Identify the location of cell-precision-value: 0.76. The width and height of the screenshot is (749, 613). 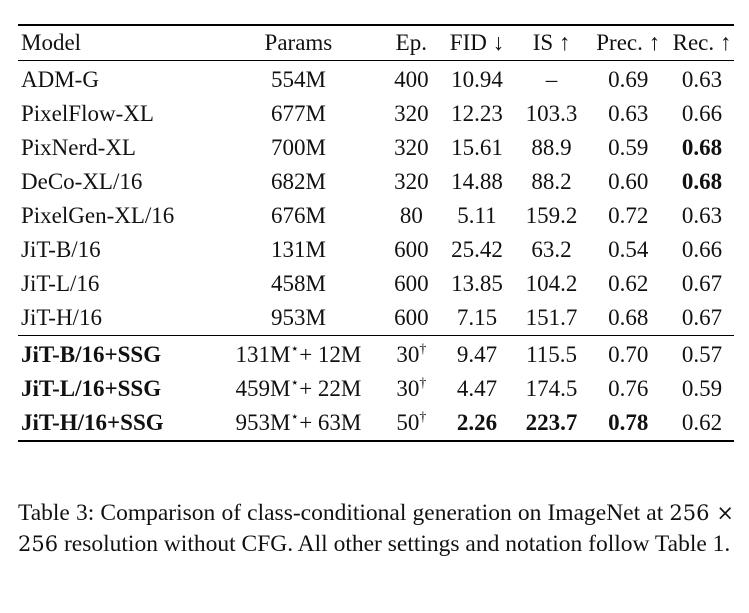
(628, 388).